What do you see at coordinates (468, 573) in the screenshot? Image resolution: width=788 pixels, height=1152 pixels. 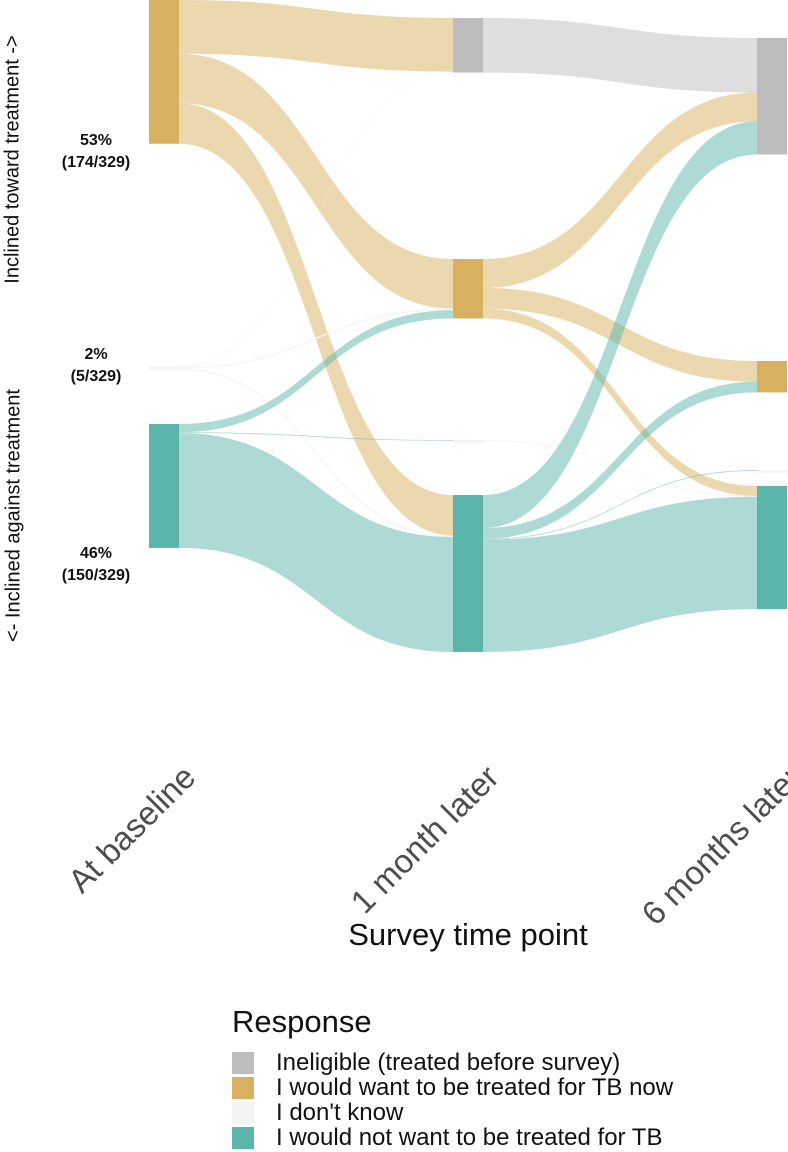 I see `node-m_not` at bounding box center [468, 573].